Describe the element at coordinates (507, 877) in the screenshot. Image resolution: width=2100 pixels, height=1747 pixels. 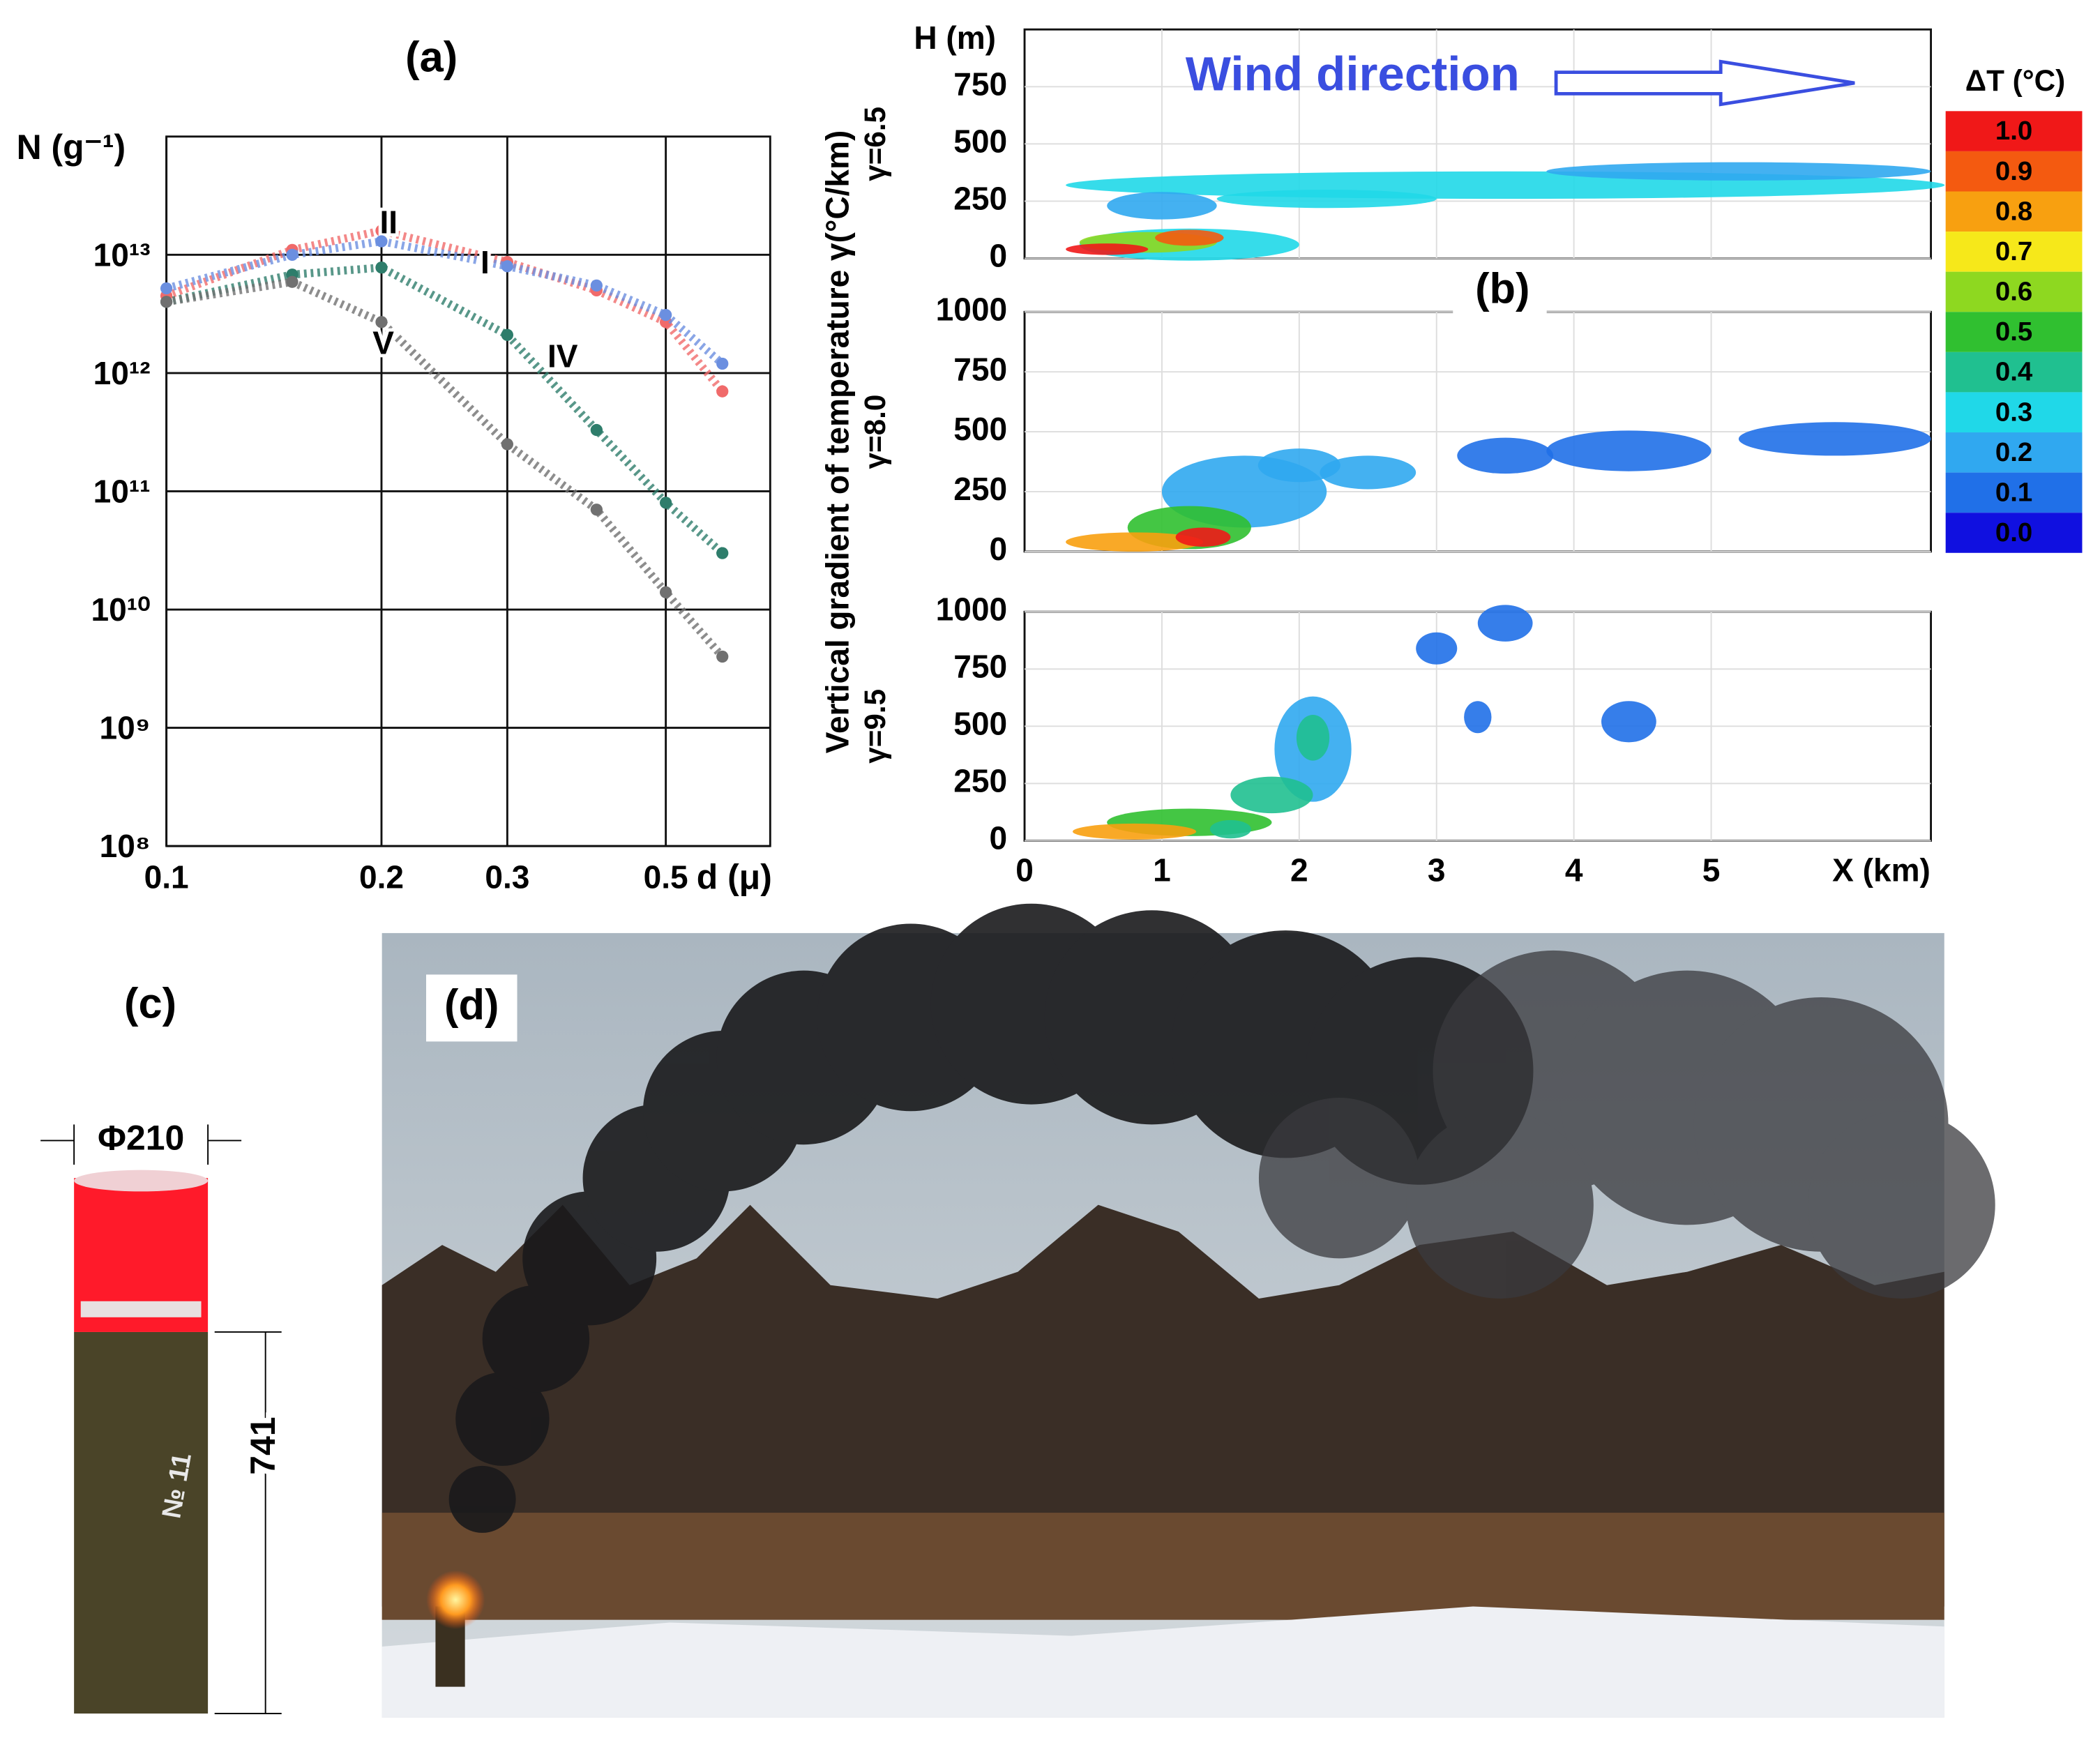
I see `x-tick-label: 0.3` at that location.